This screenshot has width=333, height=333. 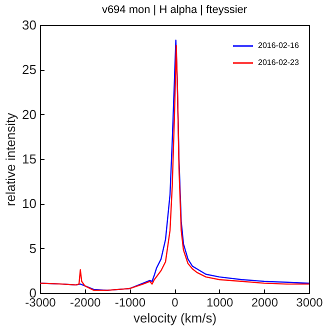 I want to click on y-tick-label: 10, so click(x=29, y=204).